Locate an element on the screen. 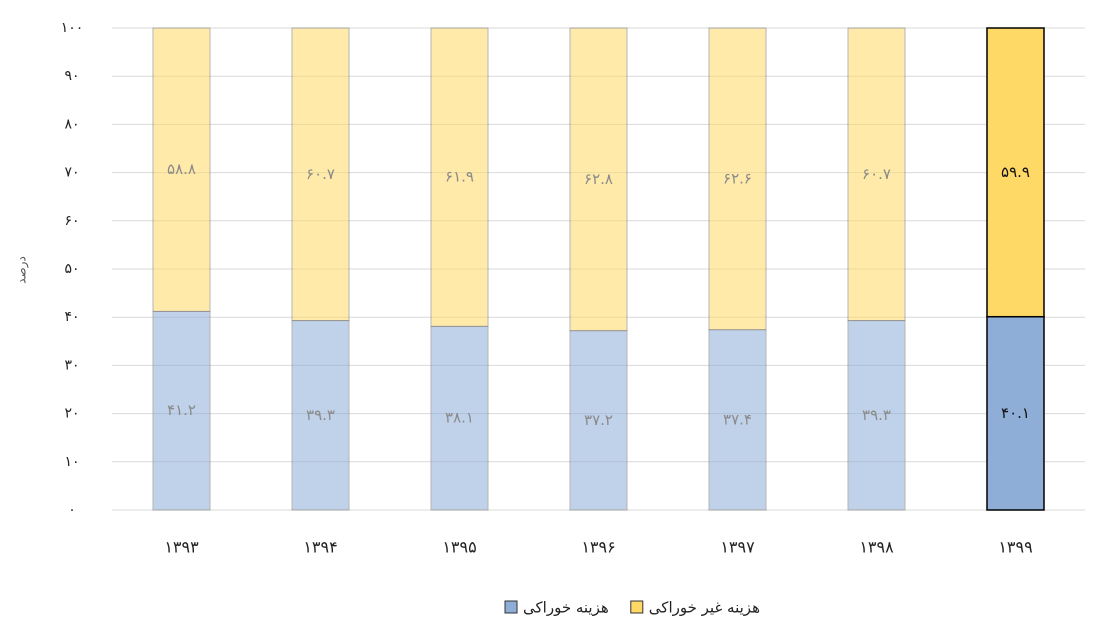  data-label: ۶۲.۸ is located at coordinates (598, 179).